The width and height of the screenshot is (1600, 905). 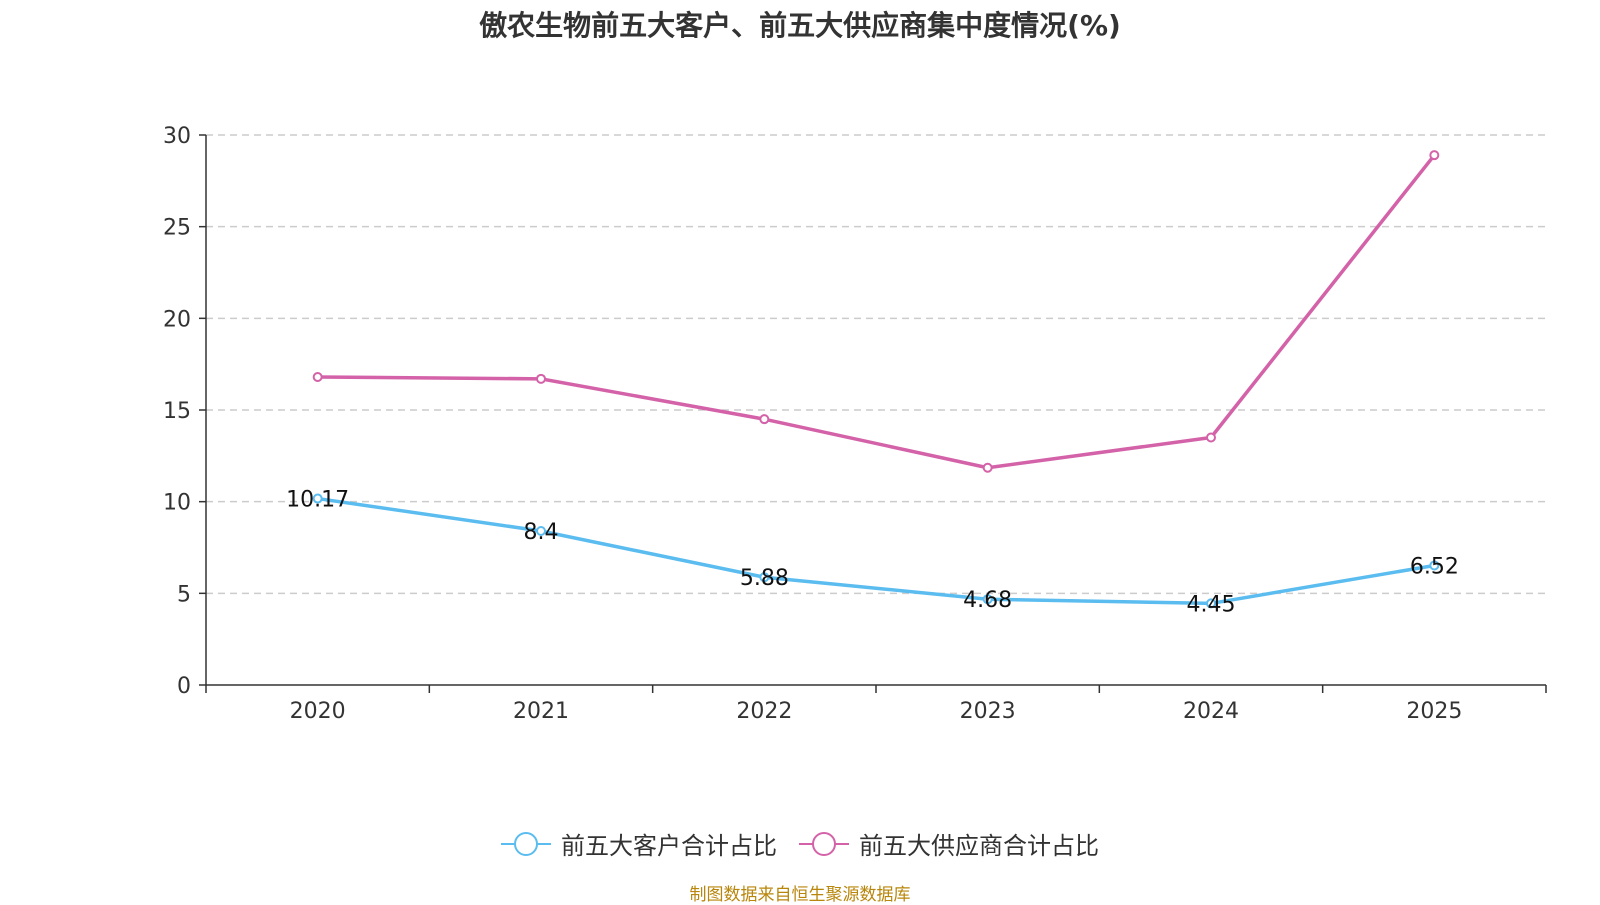 I want to click on data-labels: 10.17 8.4 5.88 4.68 4.45 6.52, so click(x=872, y=553).